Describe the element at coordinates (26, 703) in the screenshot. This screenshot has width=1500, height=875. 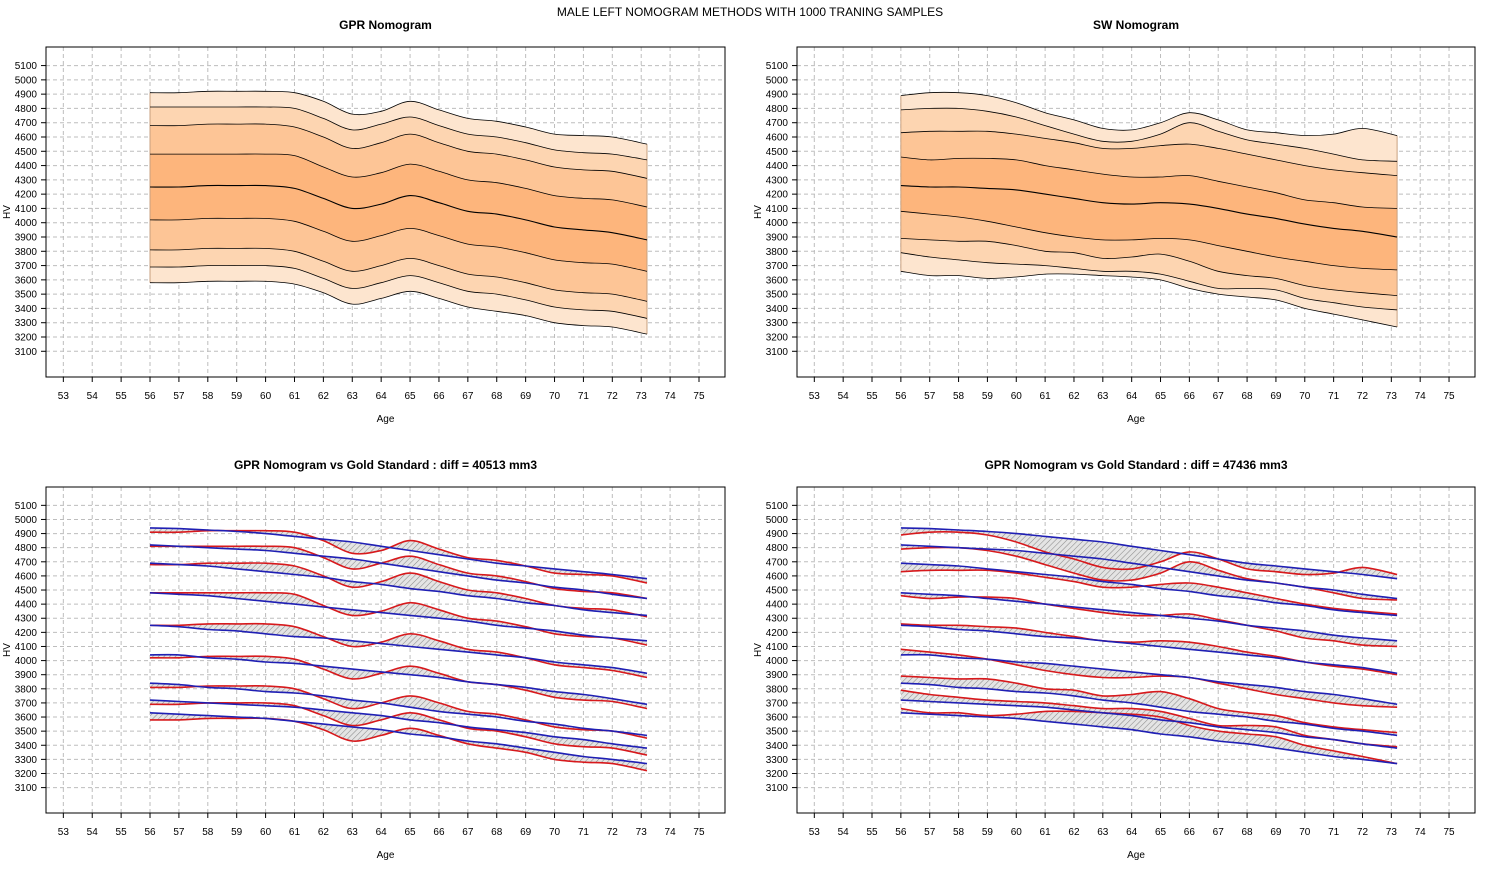
I see `y-tick-label: 3700` at that location.